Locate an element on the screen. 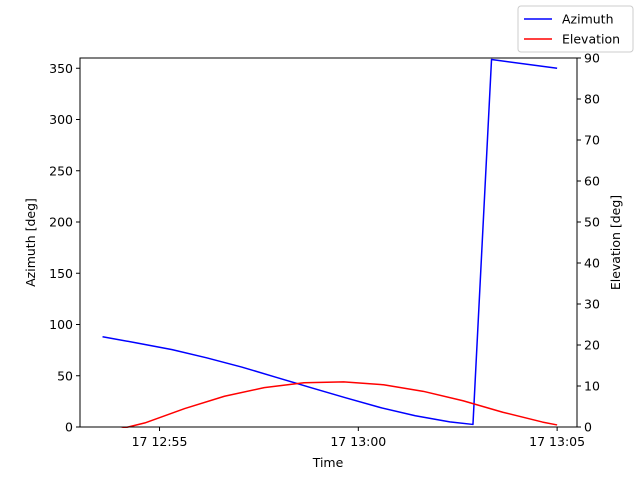 The height and width of the screenshot is (480, 640). y-left-tick-label: 100 is located at coordinates (61, 324).